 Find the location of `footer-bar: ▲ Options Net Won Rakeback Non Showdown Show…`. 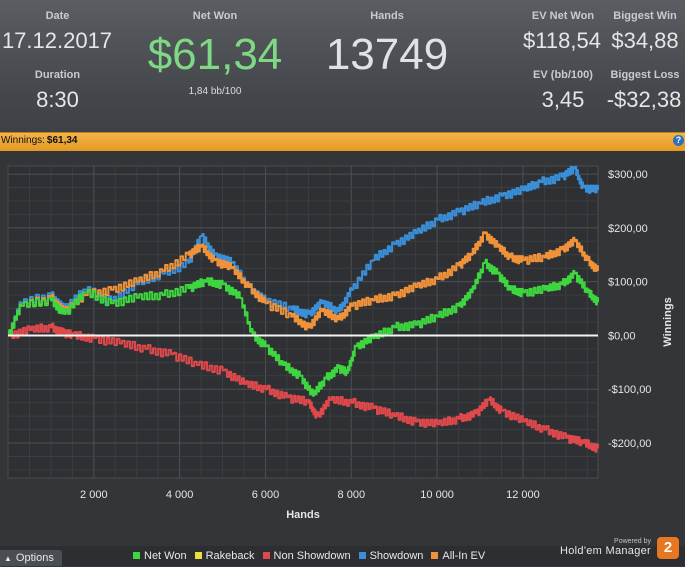

footer-bar: ▲ Options Net Won Rakeback Non Showdown Show… is located at coordinates (342, 551).